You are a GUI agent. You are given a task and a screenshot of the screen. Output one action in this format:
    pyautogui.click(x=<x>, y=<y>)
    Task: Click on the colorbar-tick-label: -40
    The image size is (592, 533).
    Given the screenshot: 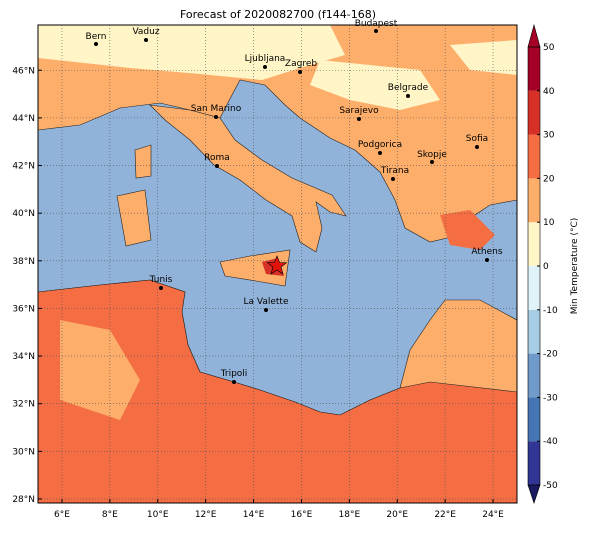 What is the action you would take?
    pyautogui.click(x=550, y=442)
    